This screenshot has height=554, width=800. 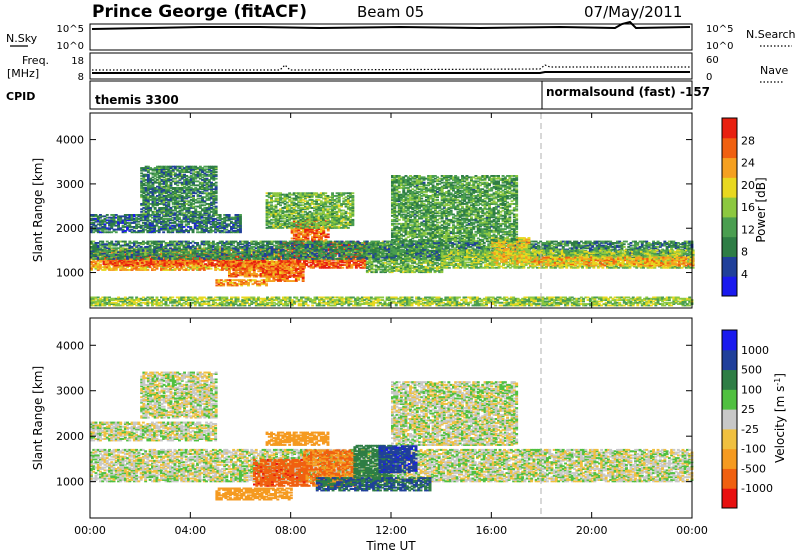 What do you see at coordinates (719, 29) in the screenshot?
I see `nsearch-tick-top: 10^5` at bounding box center [719, 29].